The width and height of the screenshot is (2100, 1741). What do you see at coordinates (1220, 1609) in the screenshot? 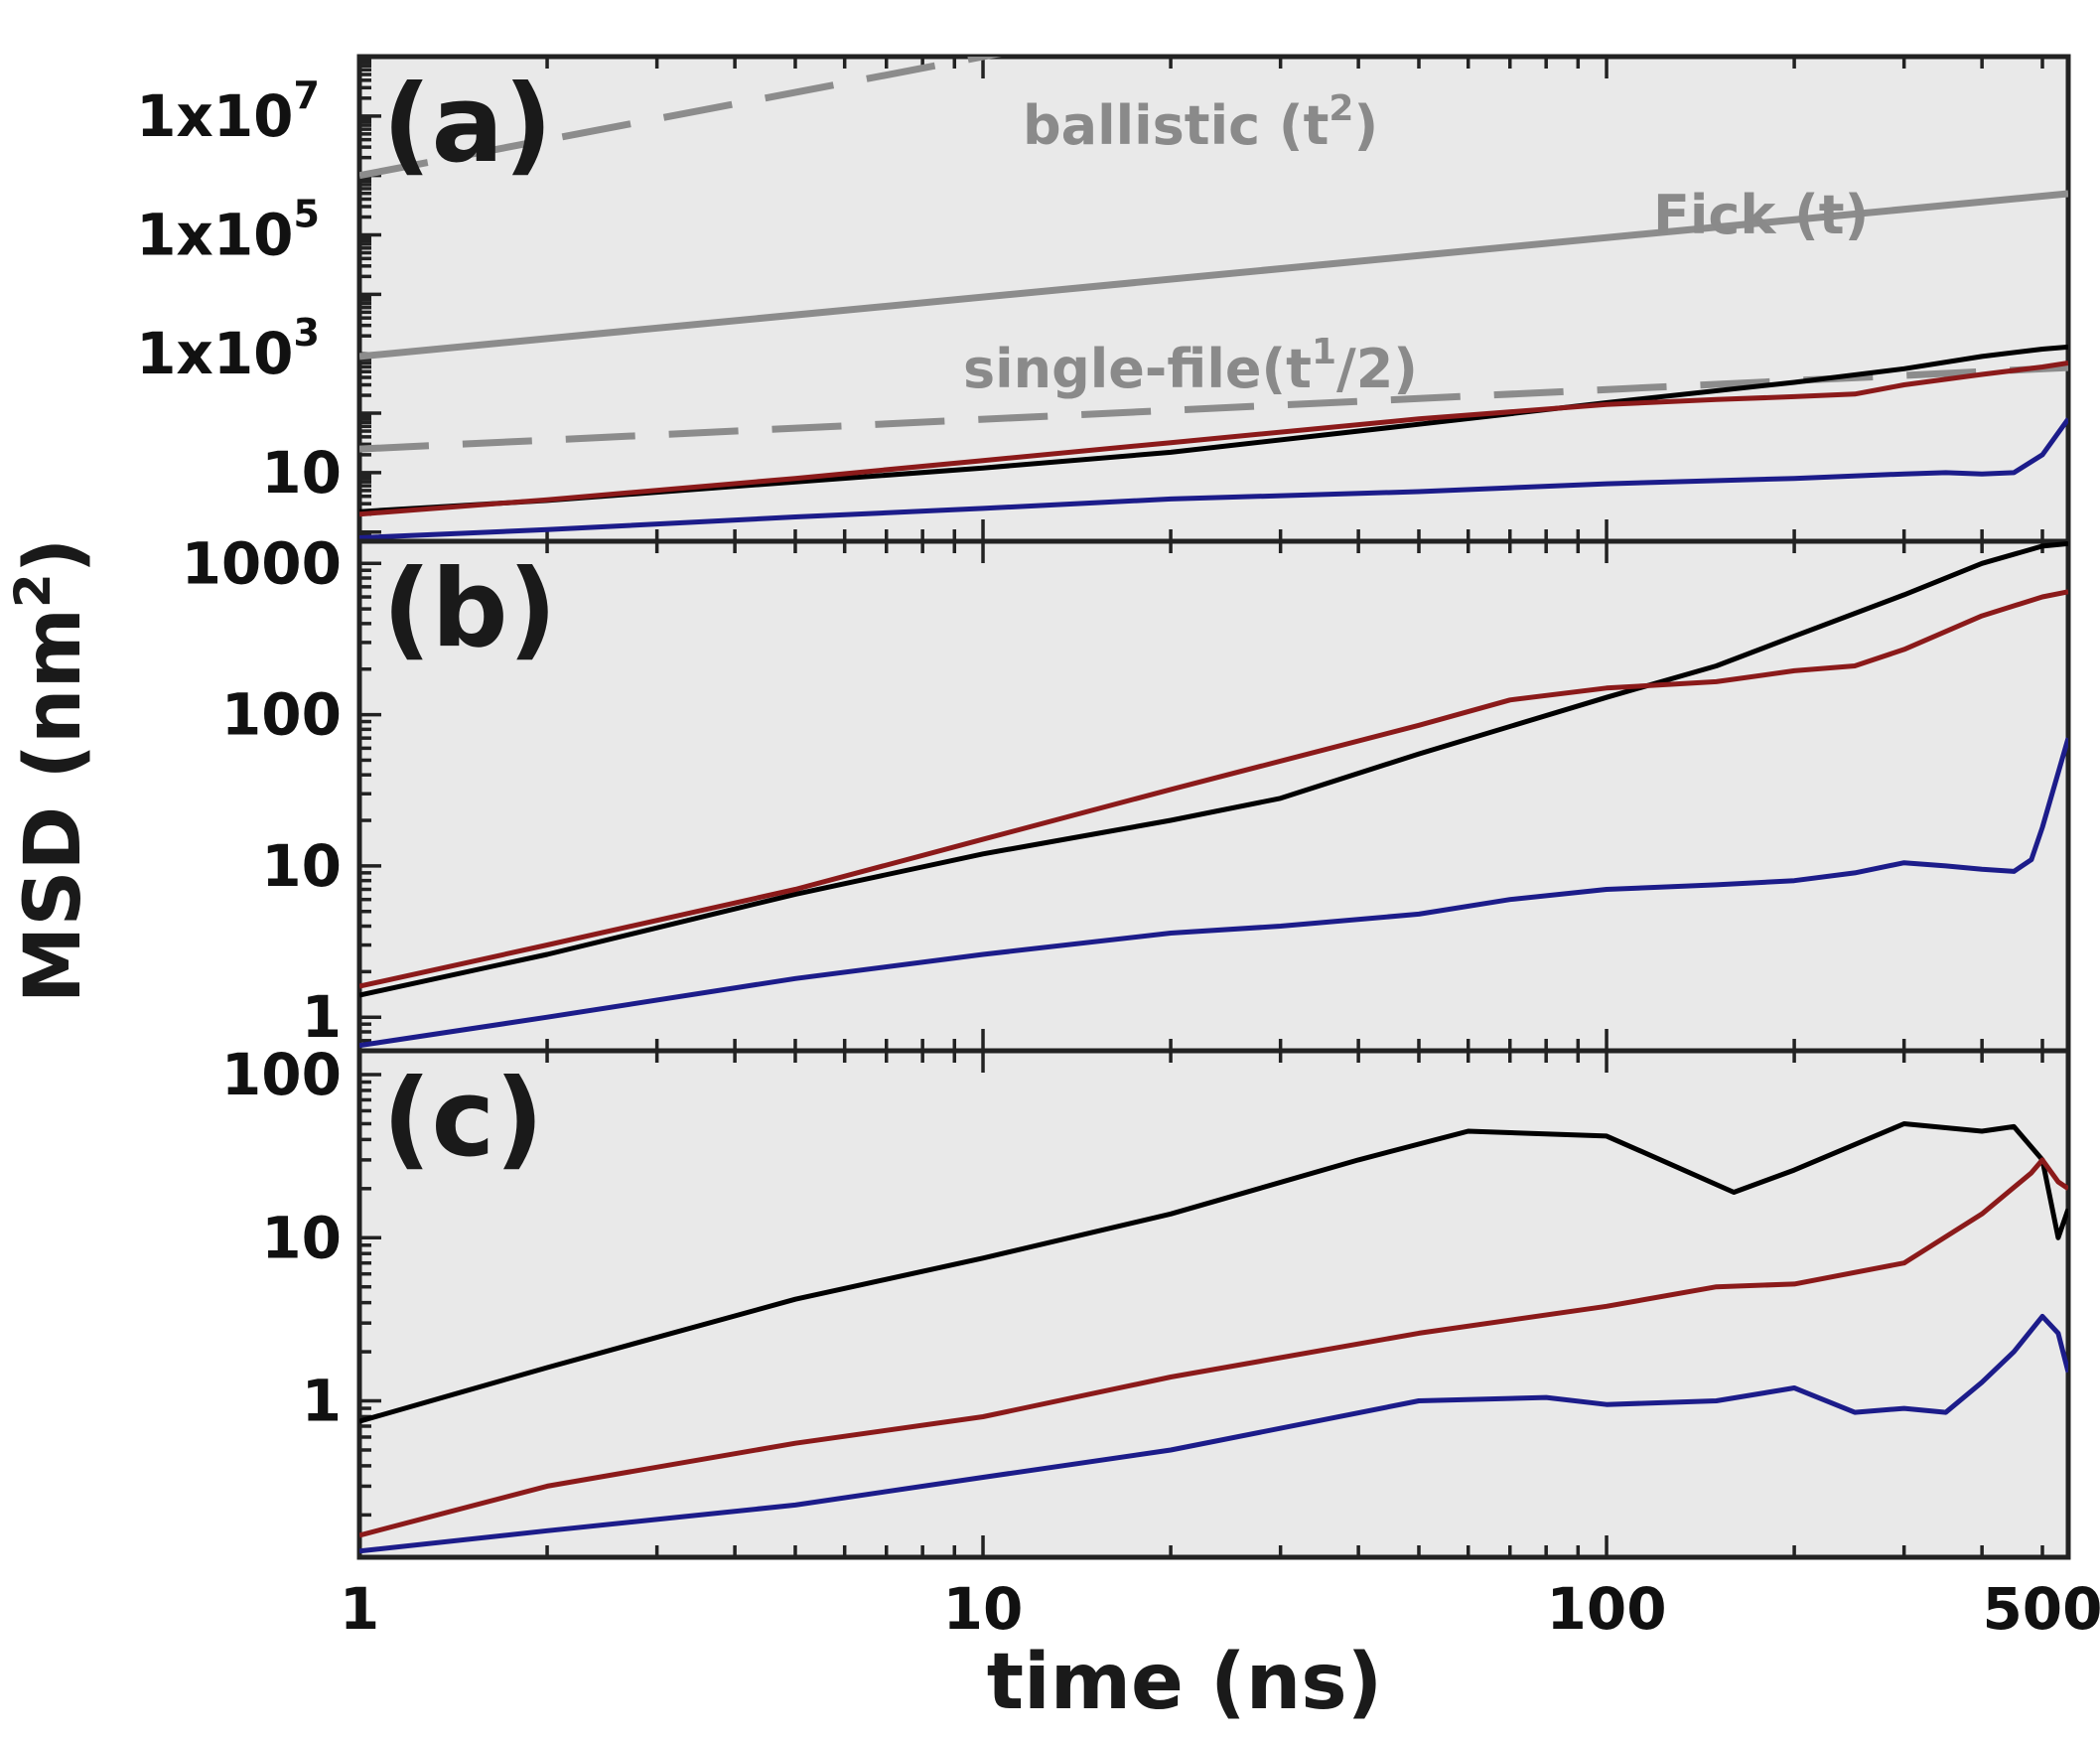
I see `x-tick-labels: 1 10 100 500` at bounding box center [1220, 1609].